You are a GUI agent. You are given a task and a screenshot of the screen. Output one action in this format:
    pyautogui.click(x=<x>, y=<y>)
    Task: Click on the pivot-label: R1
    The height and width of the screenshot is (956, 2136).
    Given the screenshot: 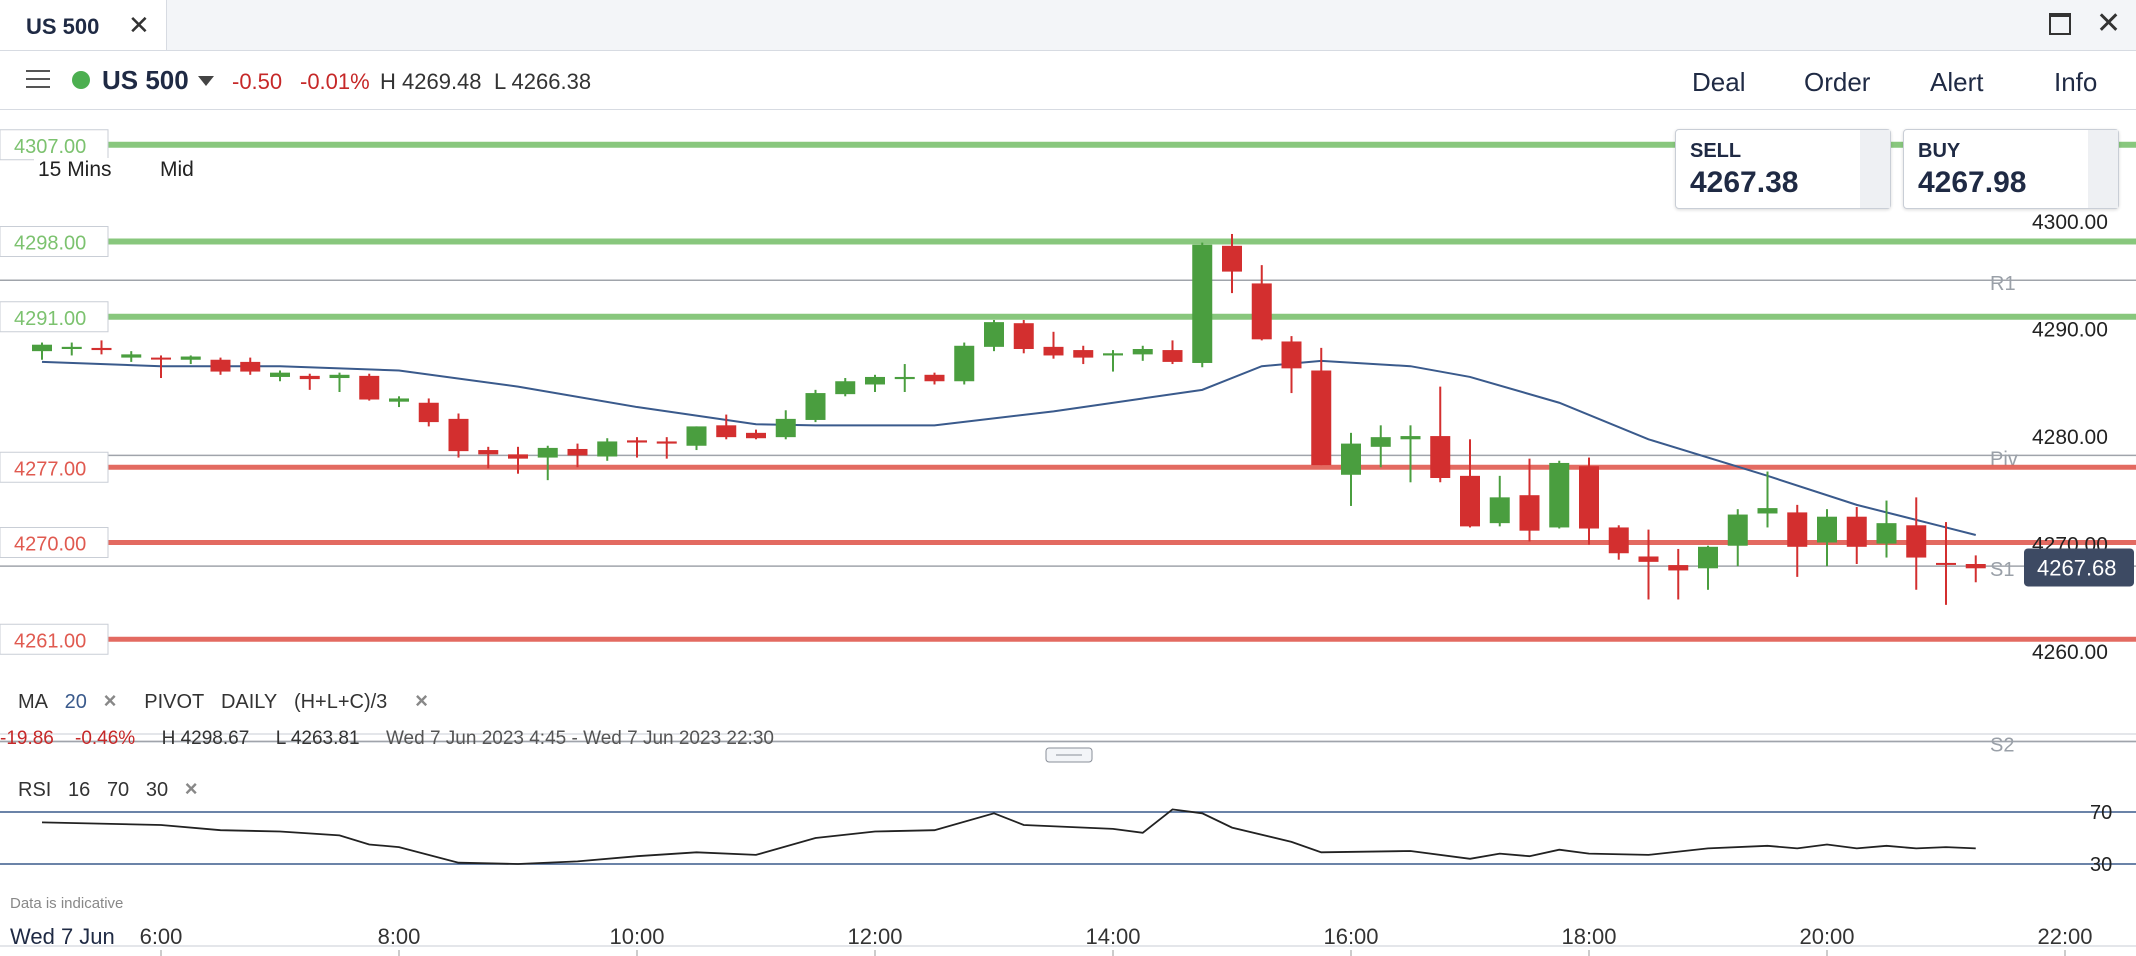 What is the action you would take?
    pyautogui.click(x=2003, y=284)
    